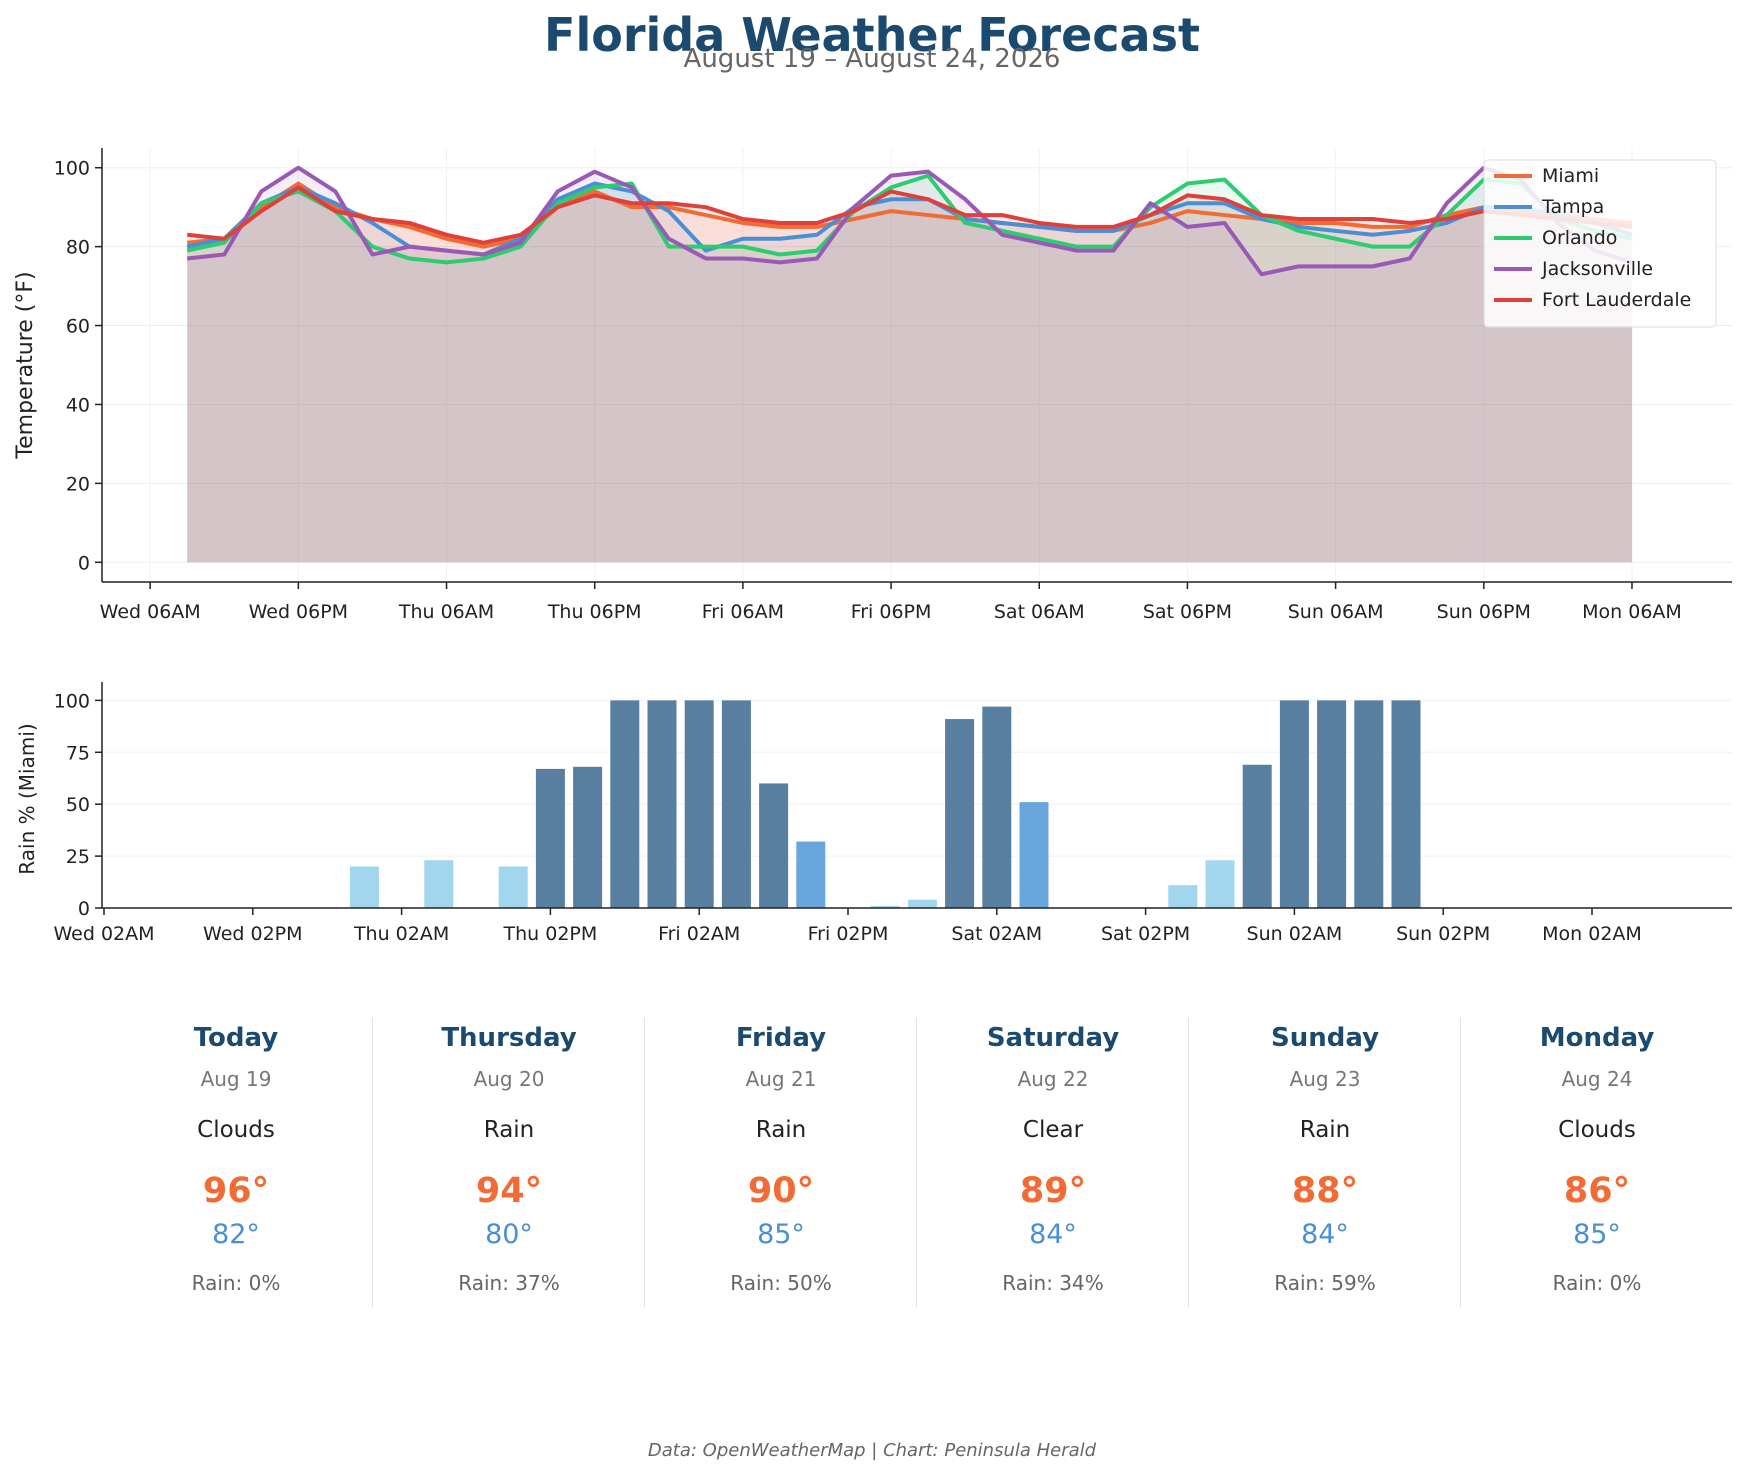 The height and width of the screenshot is (1474, 1744). I want to click on day-card: Monday Aug 24 Clouds 86° 85° Rain: 0%, so click(1596, 1163).